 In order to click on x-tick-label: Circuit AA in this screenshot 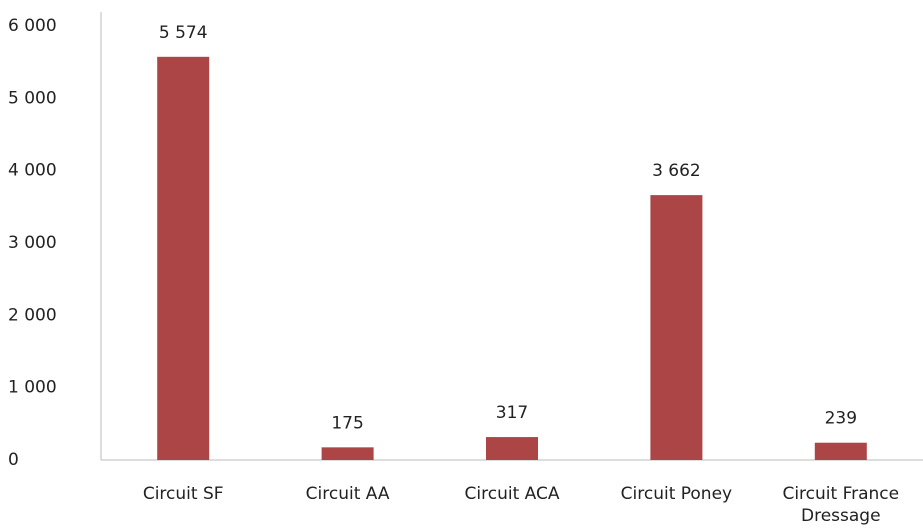, I will do `click(347, 494)`.